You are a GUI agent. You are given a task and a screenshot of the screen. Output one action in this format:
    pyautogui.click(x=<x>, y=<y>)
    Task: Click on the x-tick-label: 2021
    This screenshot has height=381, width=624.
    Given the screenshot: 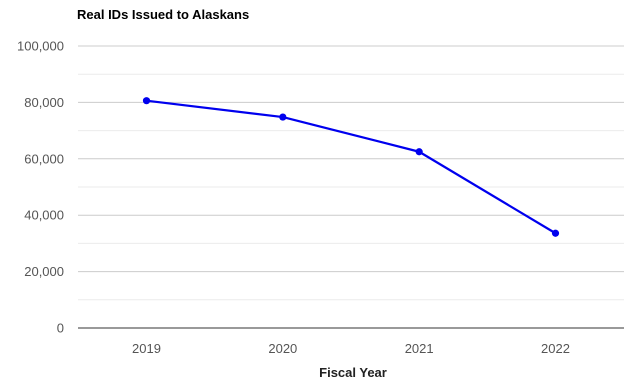 What is the action you would take?
    pyautogui.click(x=419, y=348)
    